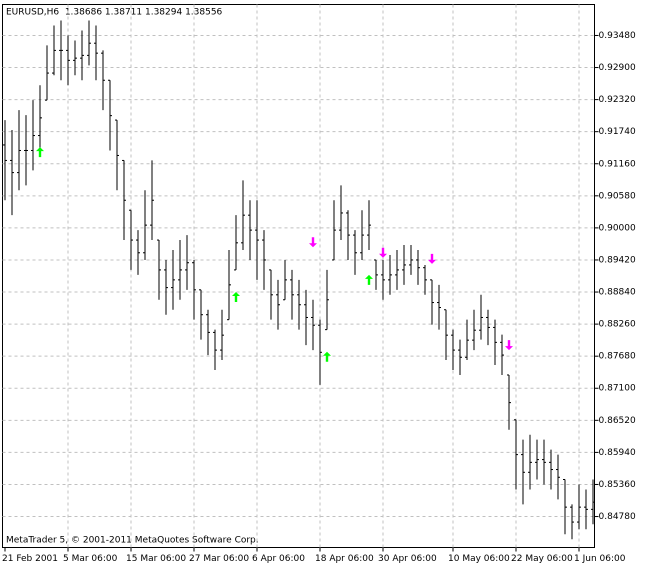 The image size is (646, 569). What do you see at coordinates (219, 559) in the screenshot?
I see `x-tick-label: 27 Mar 06:00` at bounding box center [219, 559].